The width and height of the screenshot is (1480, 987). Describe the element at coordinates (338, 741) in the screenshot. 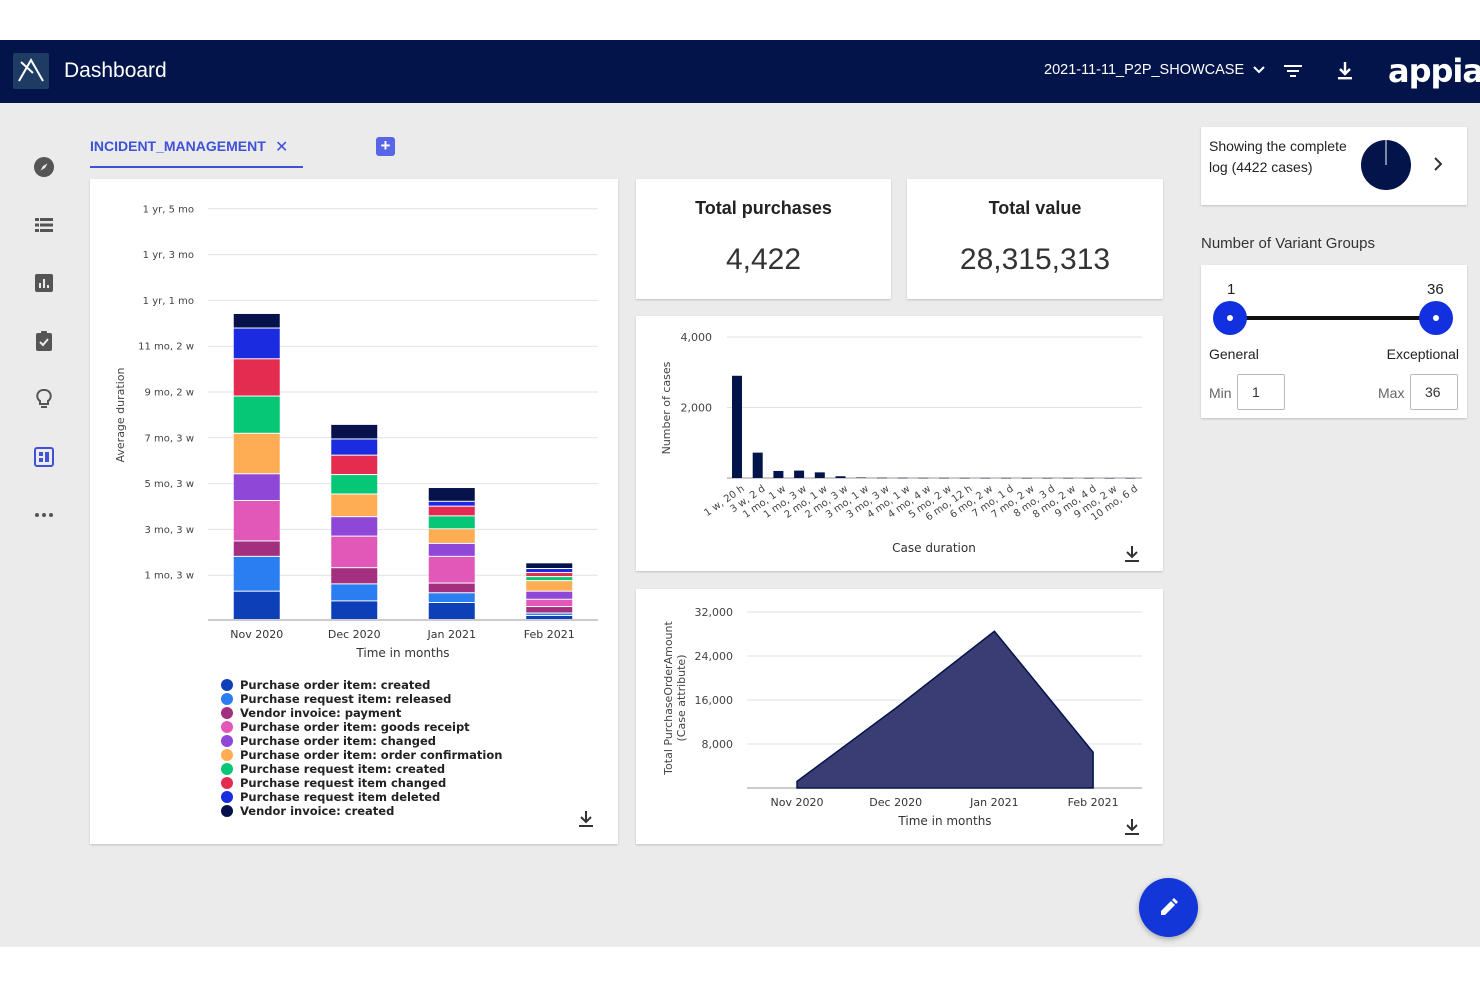

I see `legend-label: Purchase order item: changed` at that location.